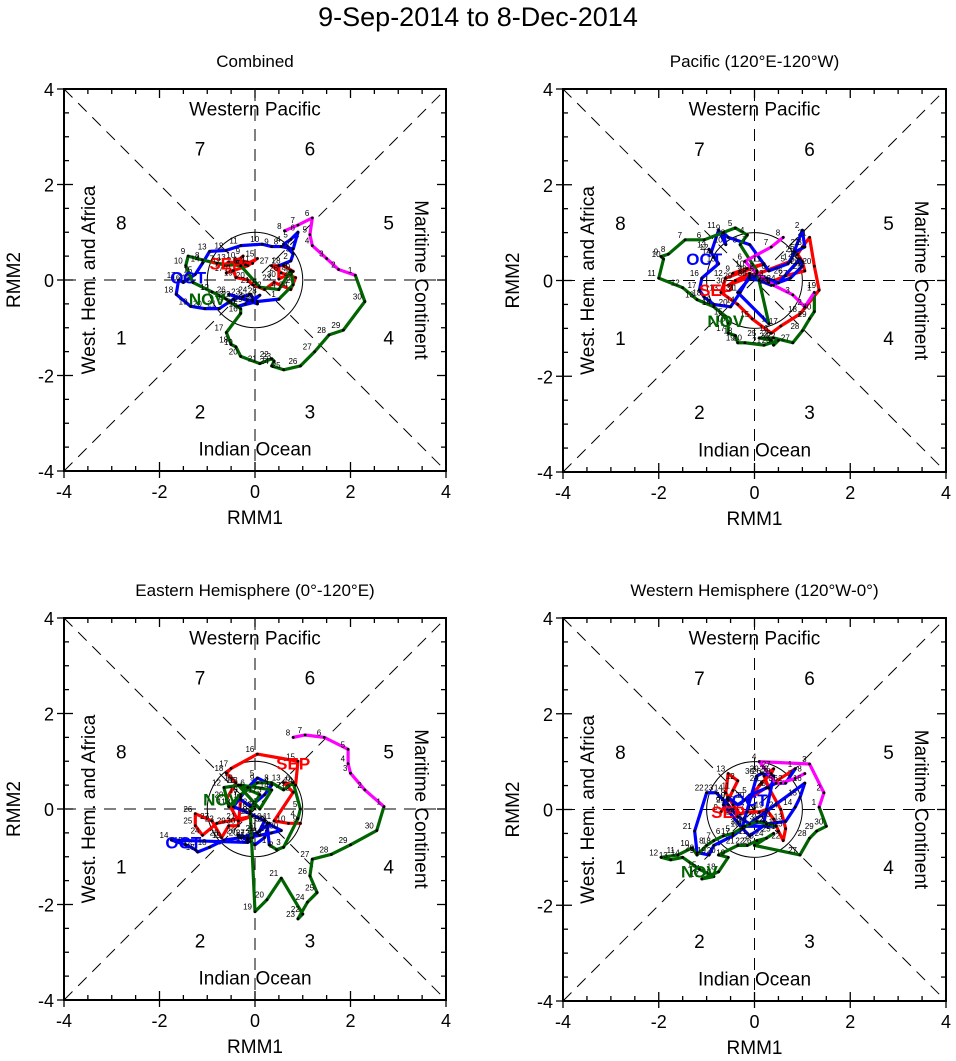 The width and height of the screenshot is (956, 1061). What do you see at coordinates (739, 807) in the screenshot?
I see `day-label: 17` at bounding box center [739, 807].